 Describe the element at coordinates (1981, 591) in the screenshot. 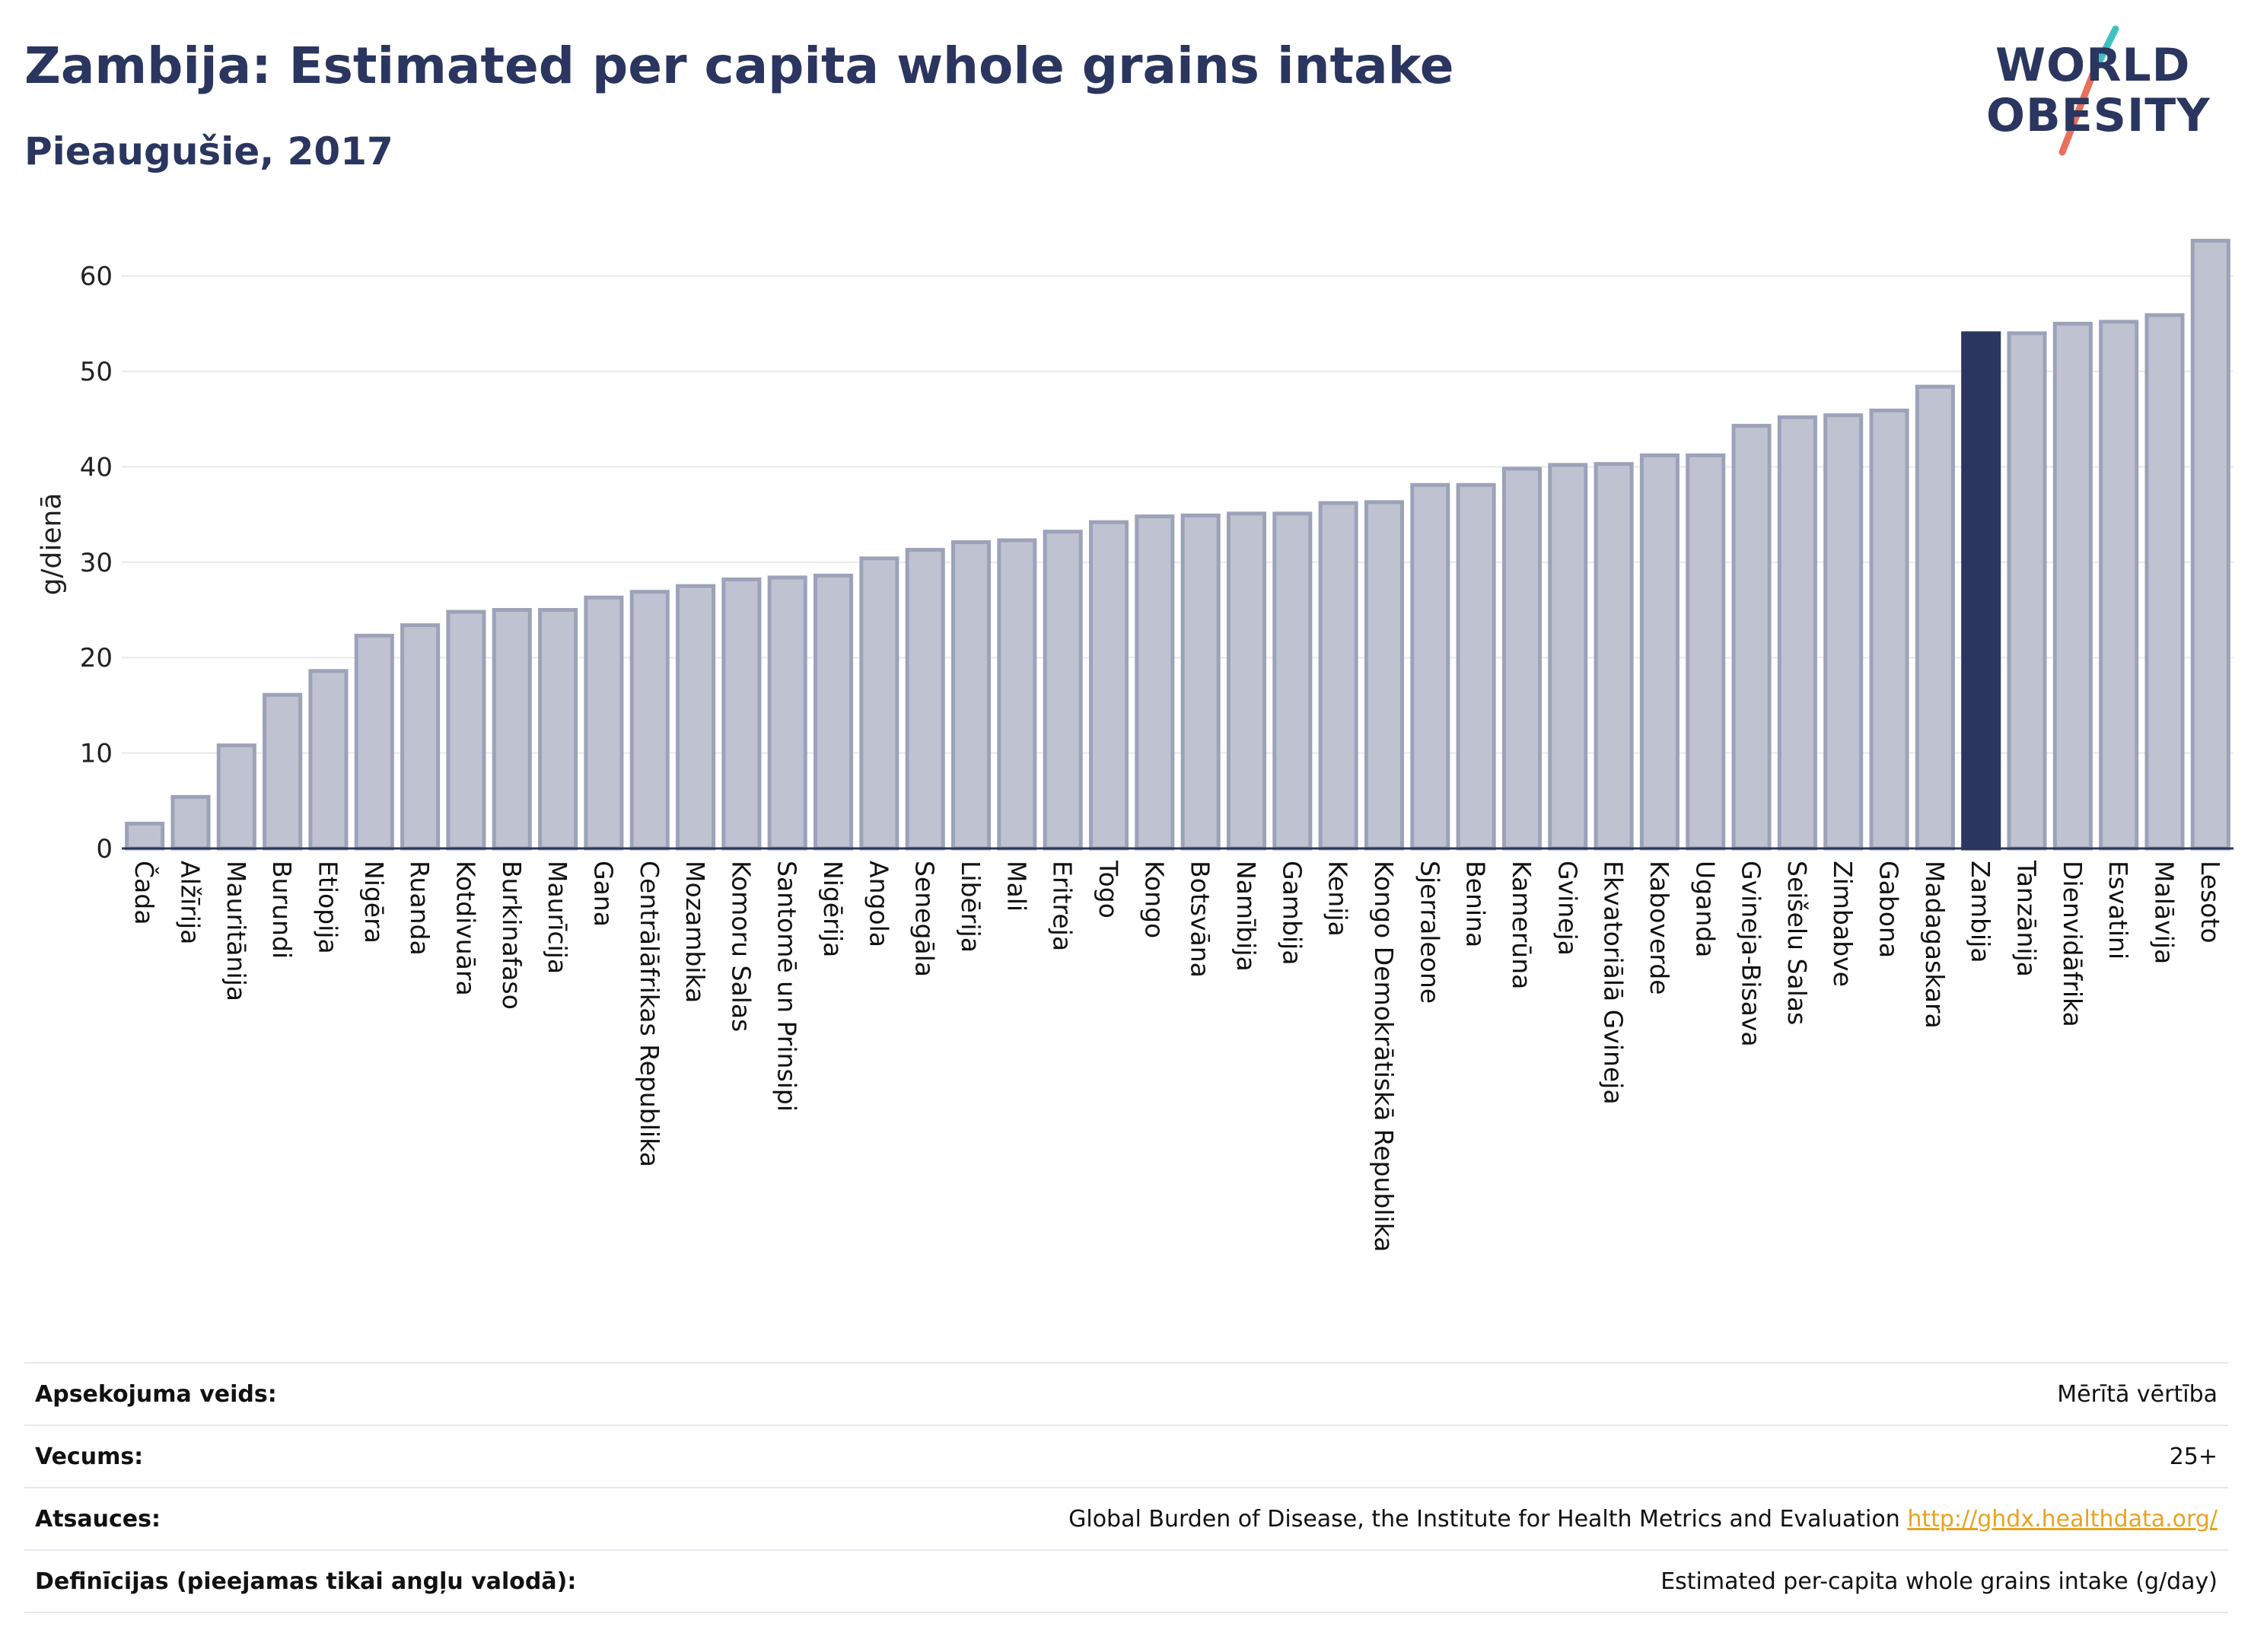

I see `bar-zambija` at that location.